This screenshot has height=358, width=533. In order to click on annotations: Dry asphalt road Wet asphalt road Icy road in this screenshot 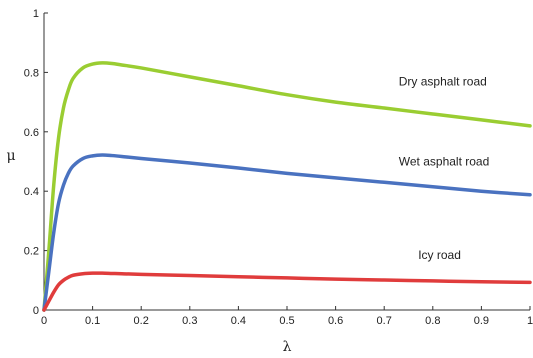, I will do `click(444, 168)`.